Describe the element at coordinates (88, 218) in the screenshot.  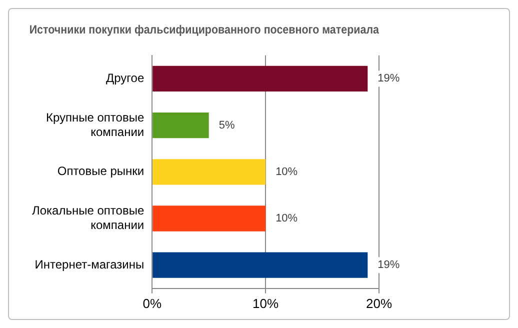
I see `y-tick-label: Локальные оптовые компании` at that location.